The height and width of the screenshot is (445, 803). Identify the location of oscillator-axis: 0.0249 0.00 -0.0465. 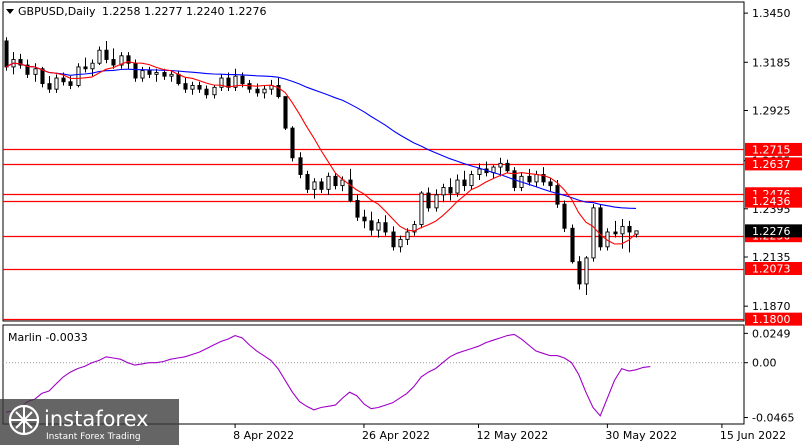
(769, 376).